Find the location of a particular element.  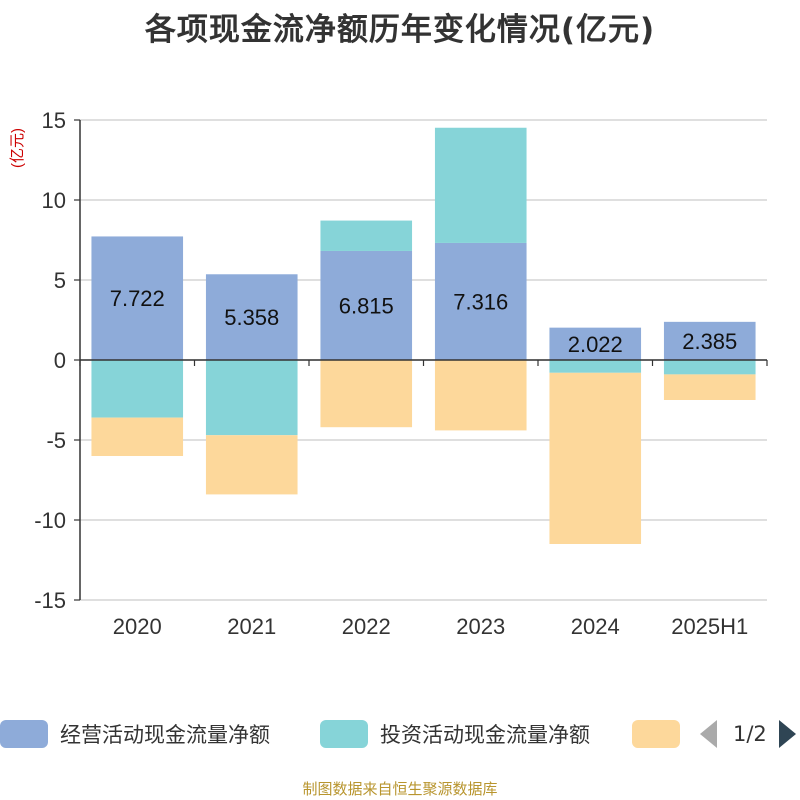

legend-swatch-investing is located at coordinates (344, 734).